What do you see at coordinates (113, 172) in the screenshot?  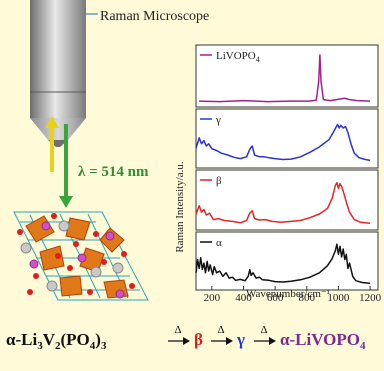 I see `wavelength-label: λ = 514 nm` at bounding box center [113, 172].